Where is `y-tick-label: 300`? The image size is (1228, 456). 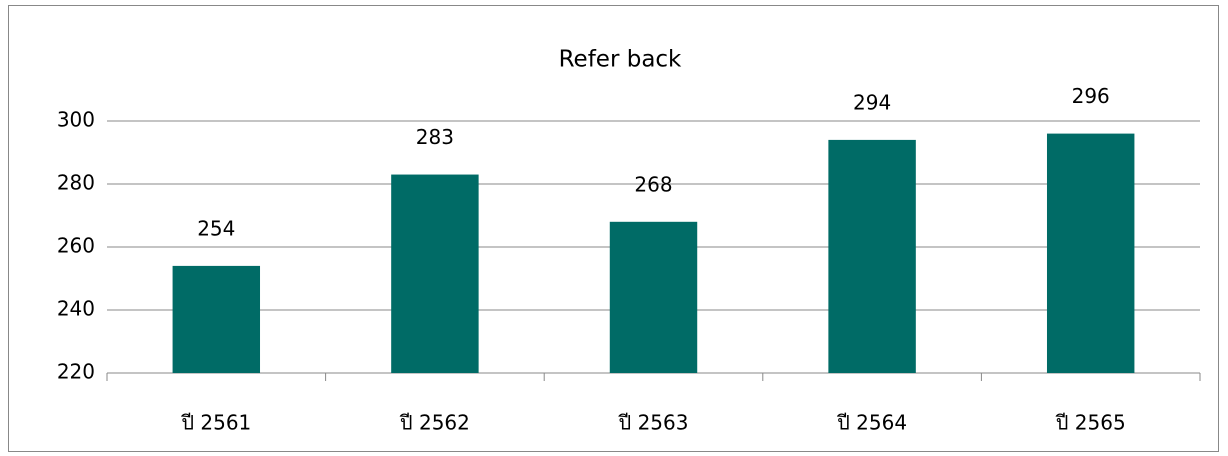 y-tick-label: 300 is located at coordinates (76, 120).